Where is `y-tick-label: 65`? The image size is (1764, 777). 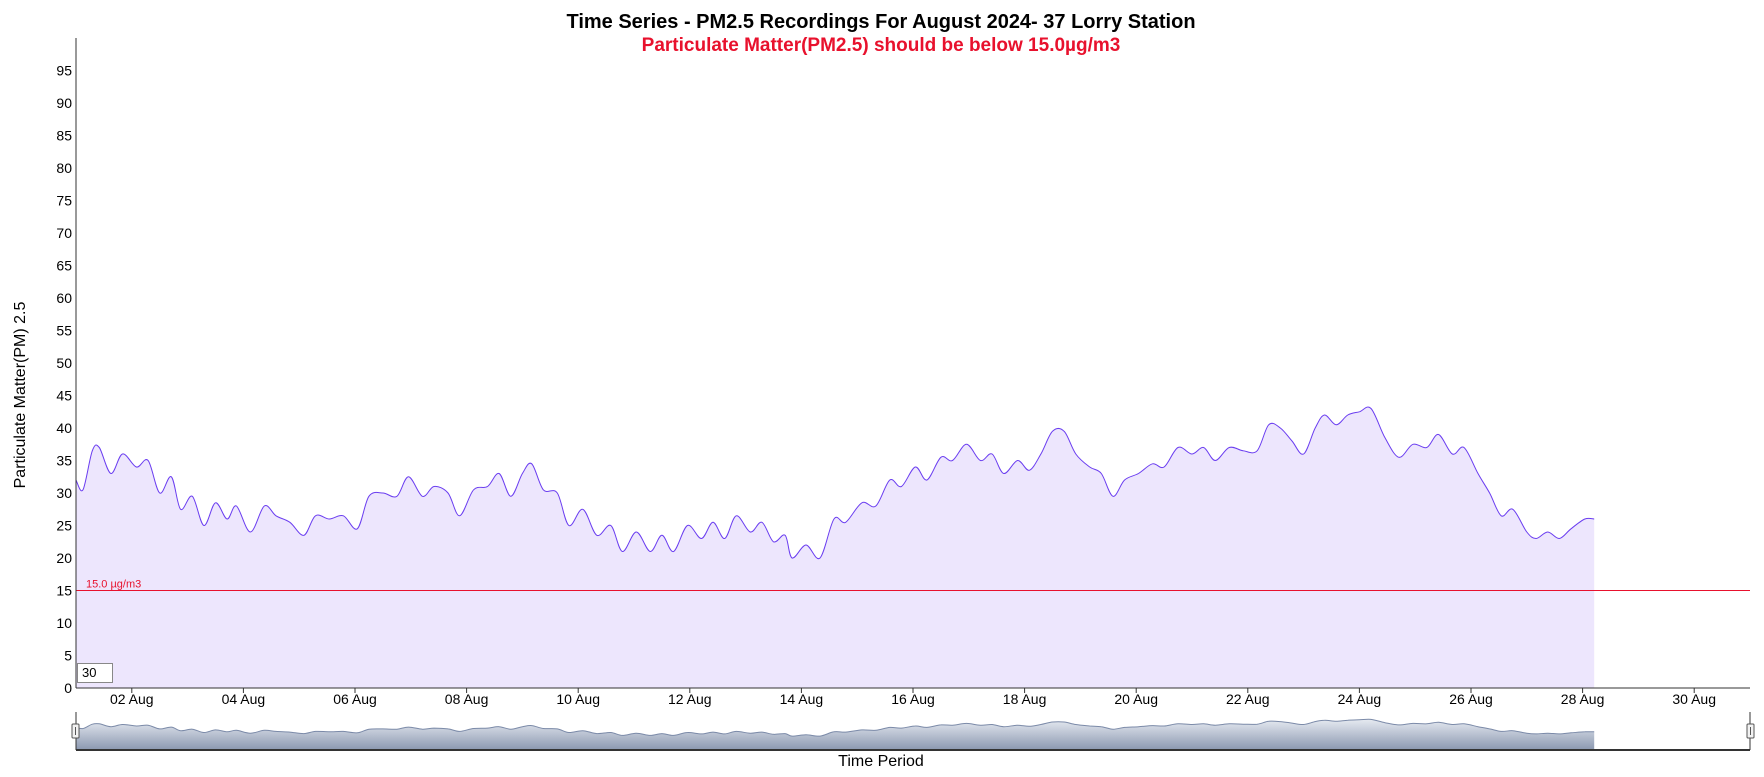
y-tick-label: 65 is located at coordinates (64, 266).